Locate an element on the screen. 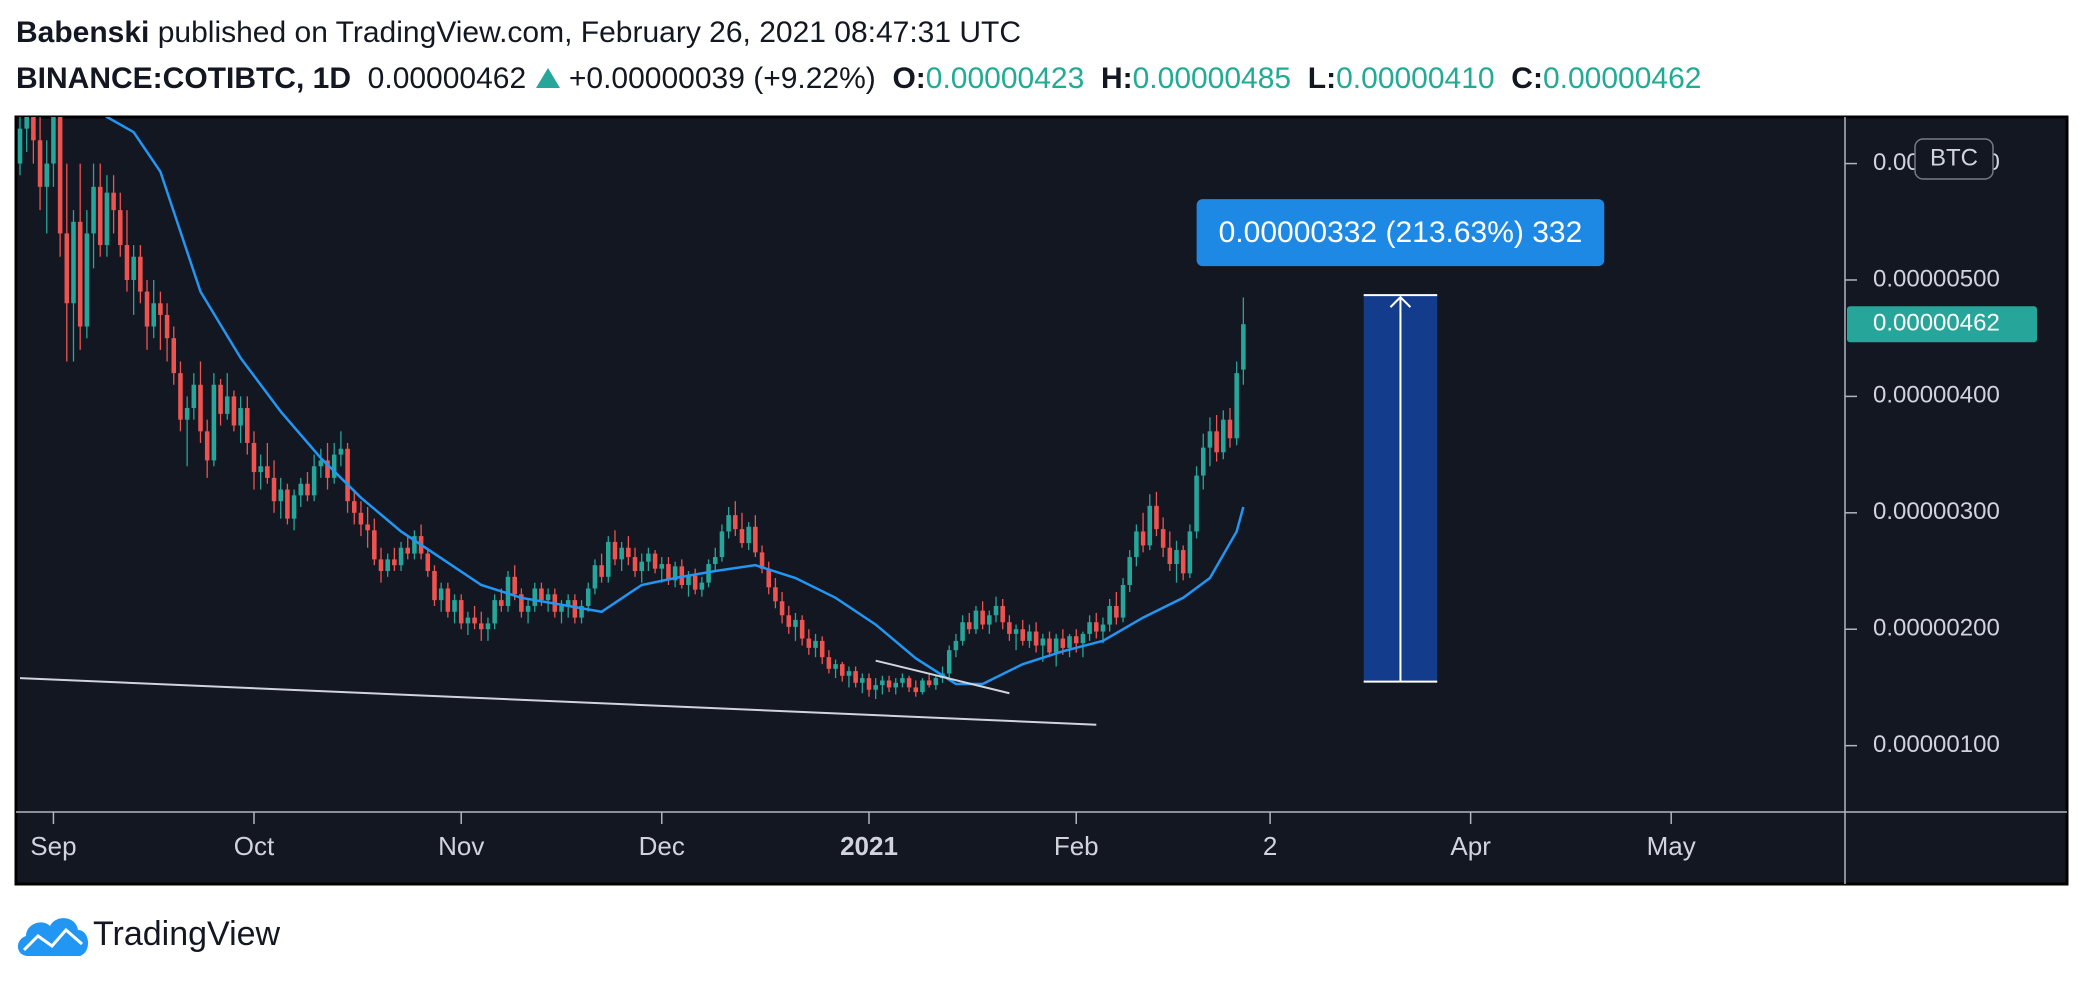  measure-label-box is located at coordinates (1400, 233).